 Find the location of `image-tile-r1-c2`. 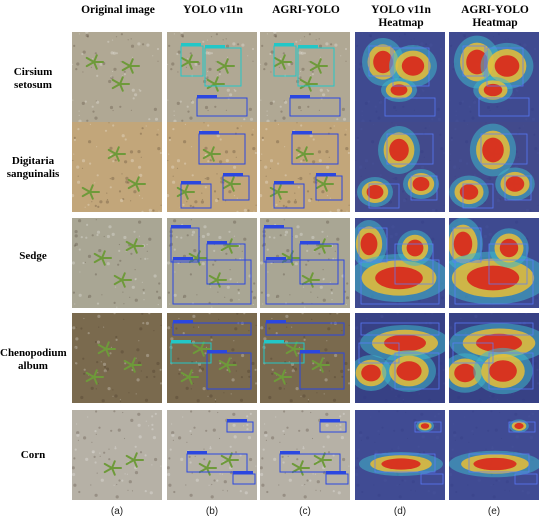

image-tile-r1-c2 is located at coordinates (305, 167).